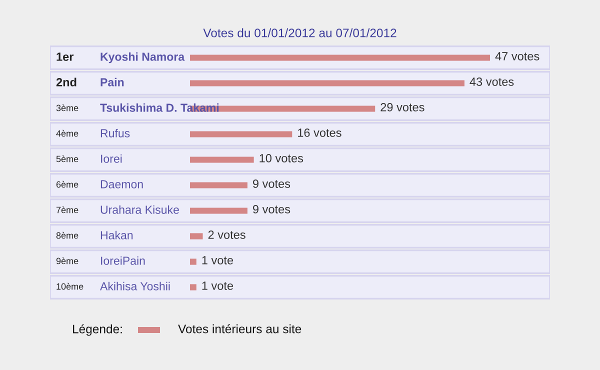  Describe the element at coordinates (517, 56) in the screenshot. I see `data-label: 47 votes` at that location.